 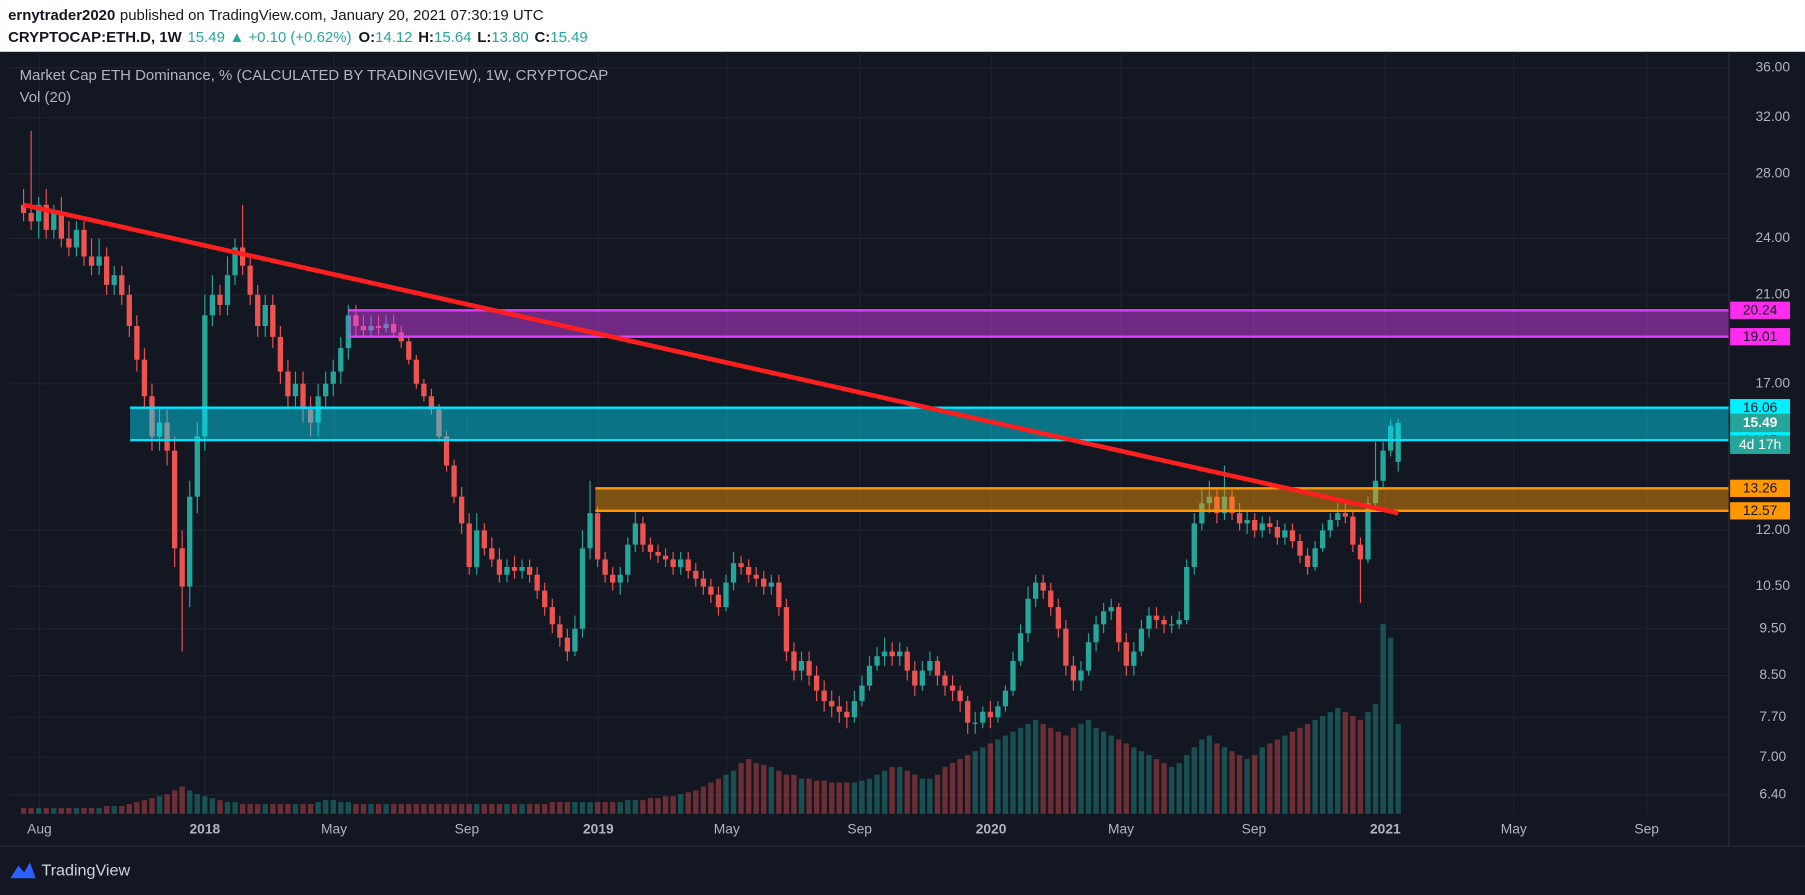 I want to click on y-tick-label: 7.70, so click(x=1772, y=716).